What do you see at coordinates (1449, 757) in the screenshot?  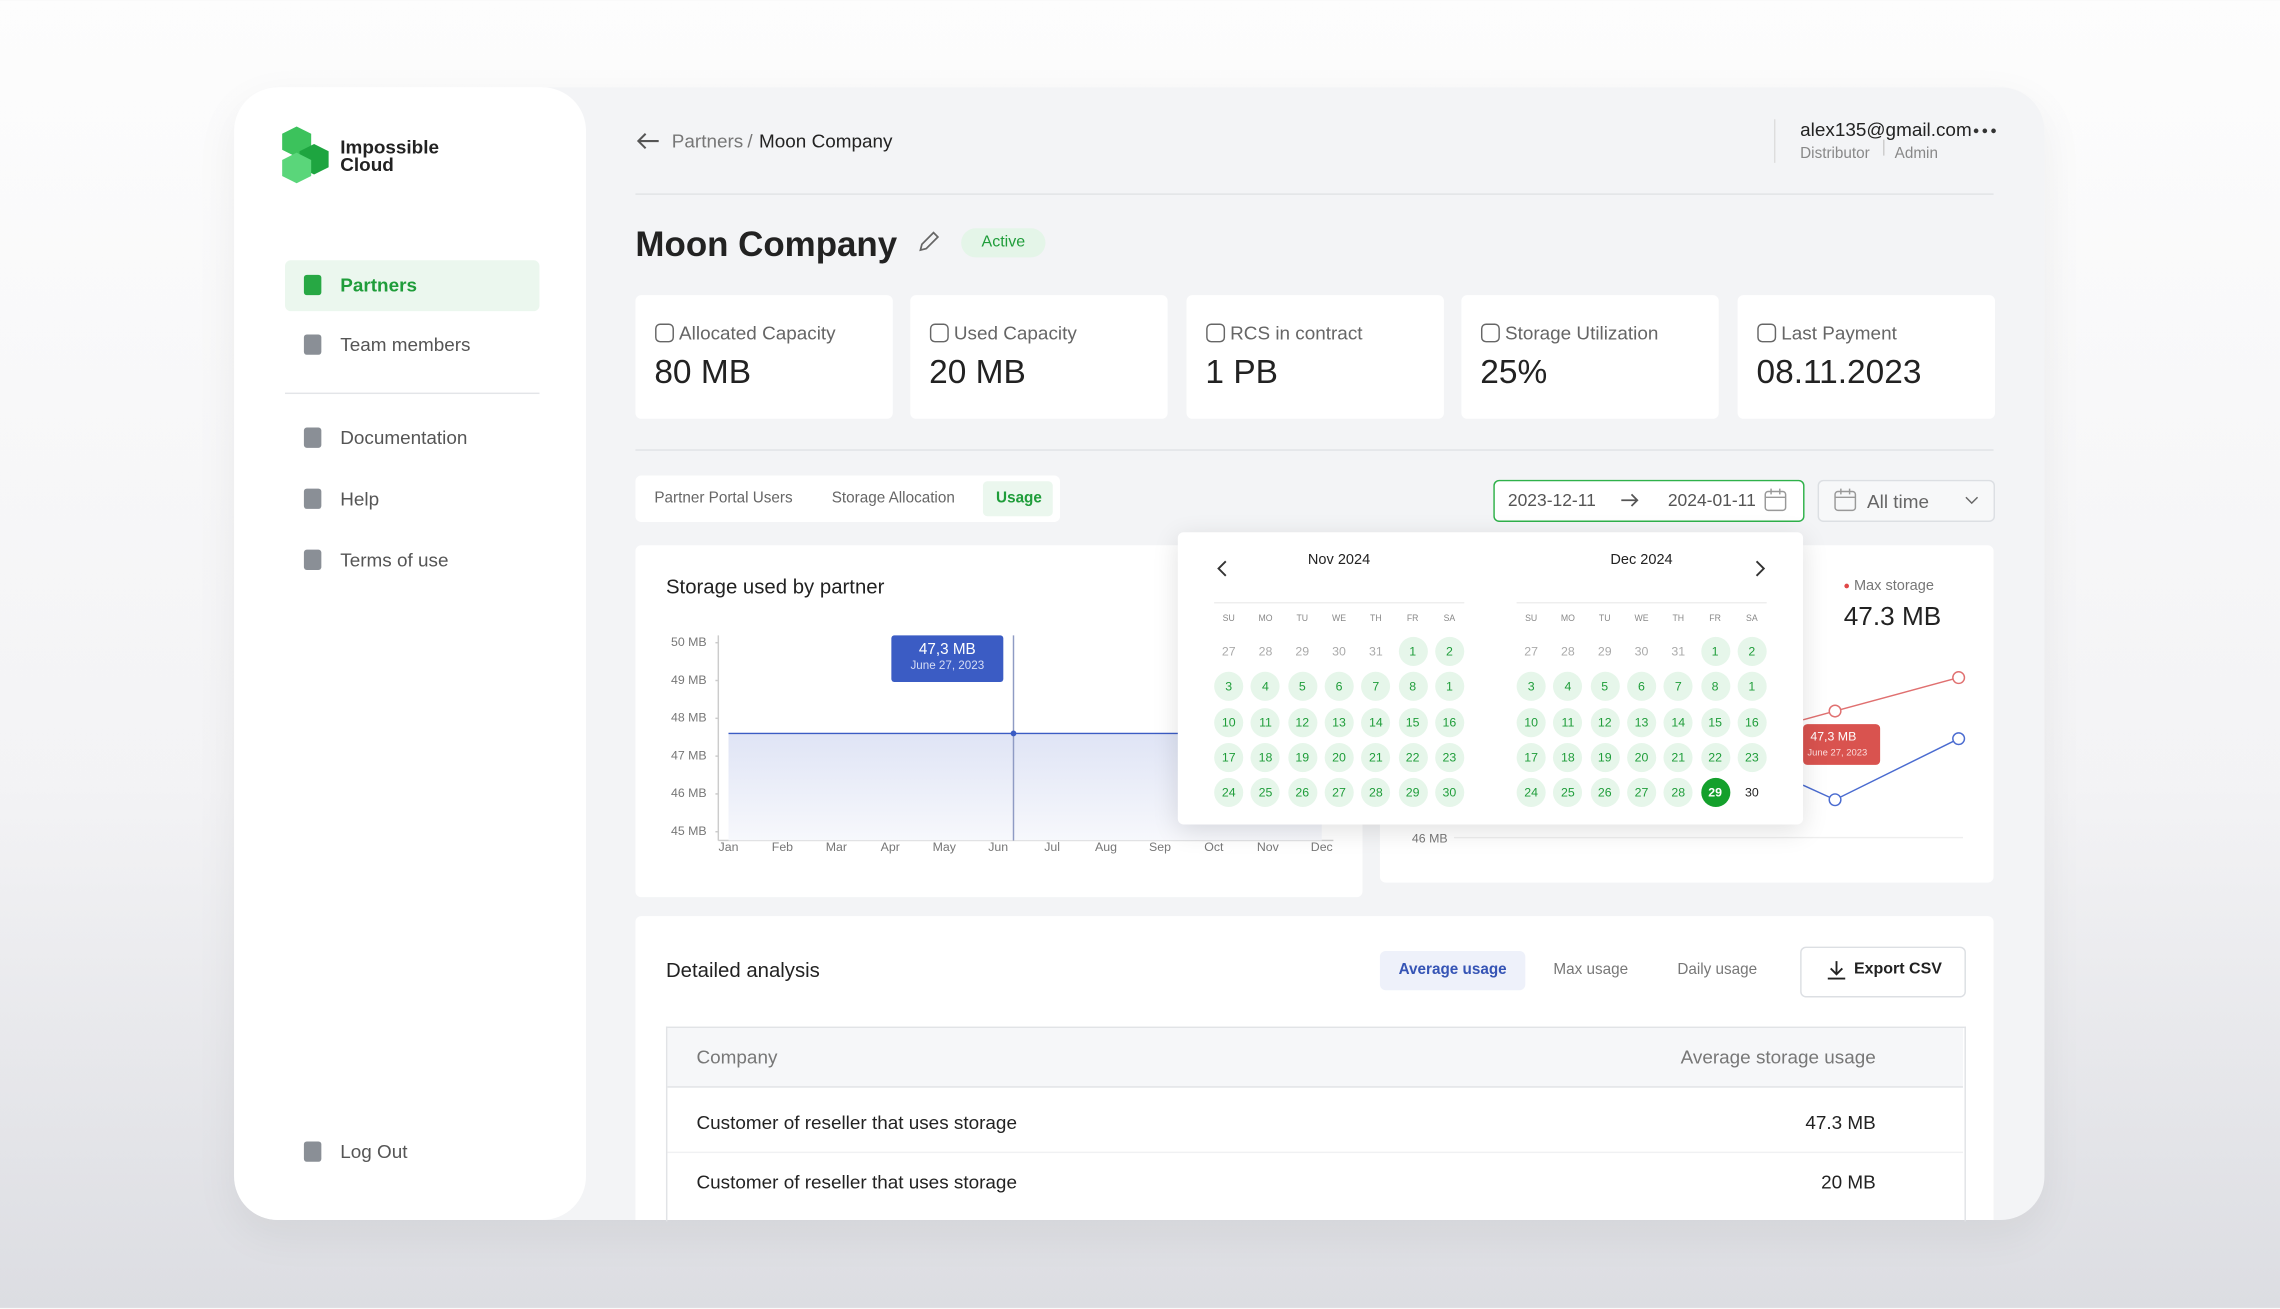 I see `day: 23` at bounding box center [1449, 757].